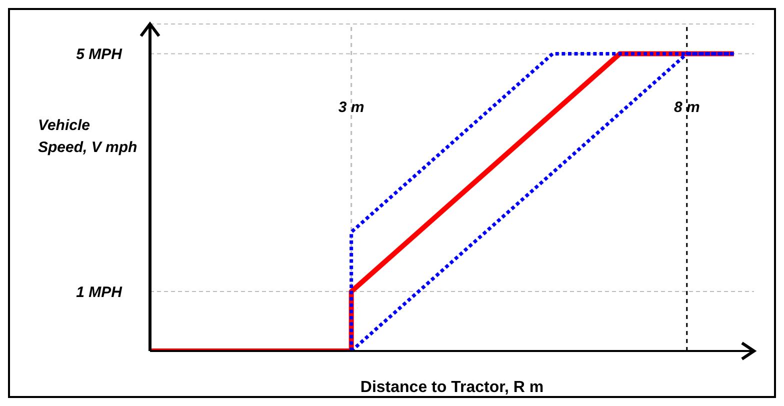  What do you see at coordinates (100, 292) in the screenshot?
I see `y-tick-label: 1 MPH` at bounding box center [100, 292].